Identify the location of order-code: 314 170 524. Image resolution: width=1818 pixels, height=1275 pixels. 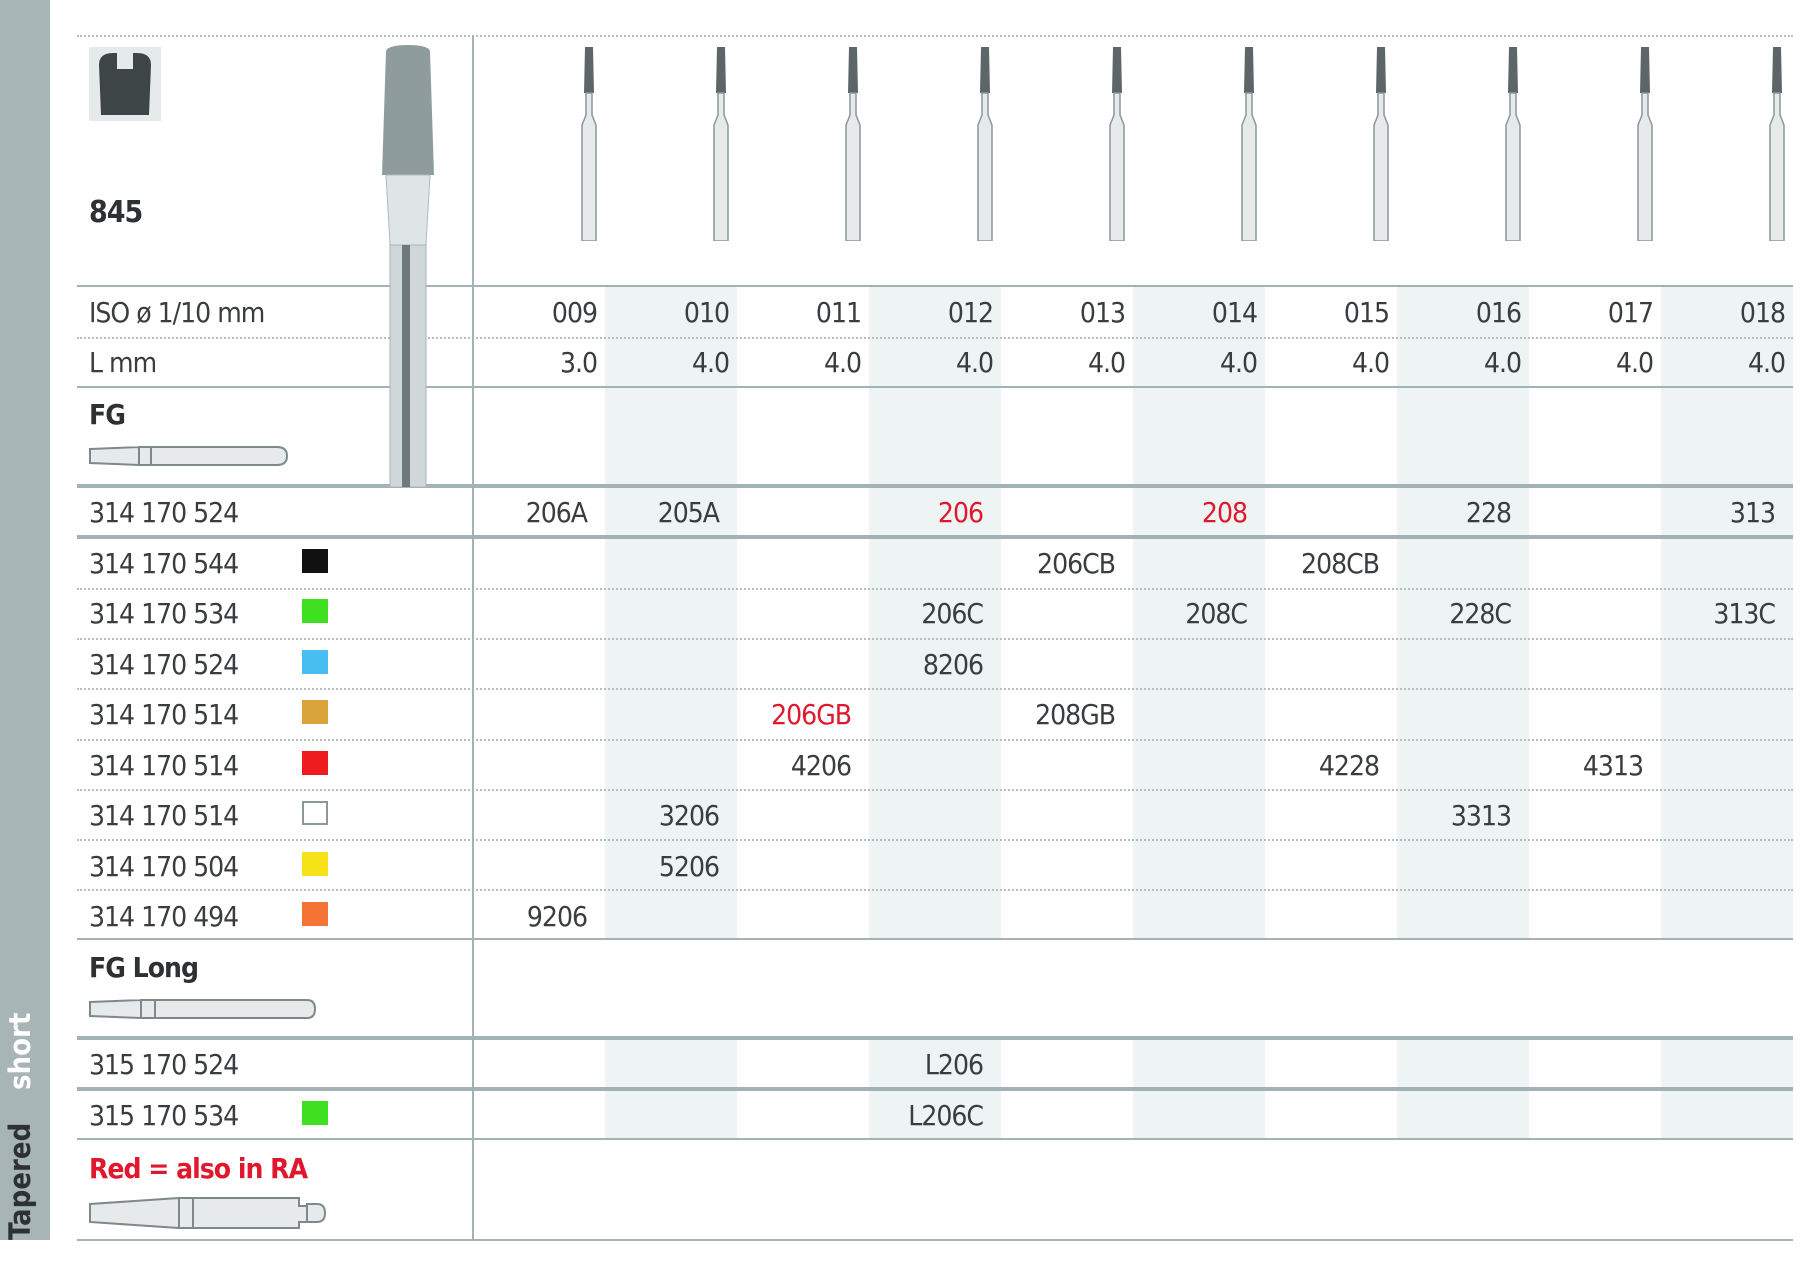
(164, 512).